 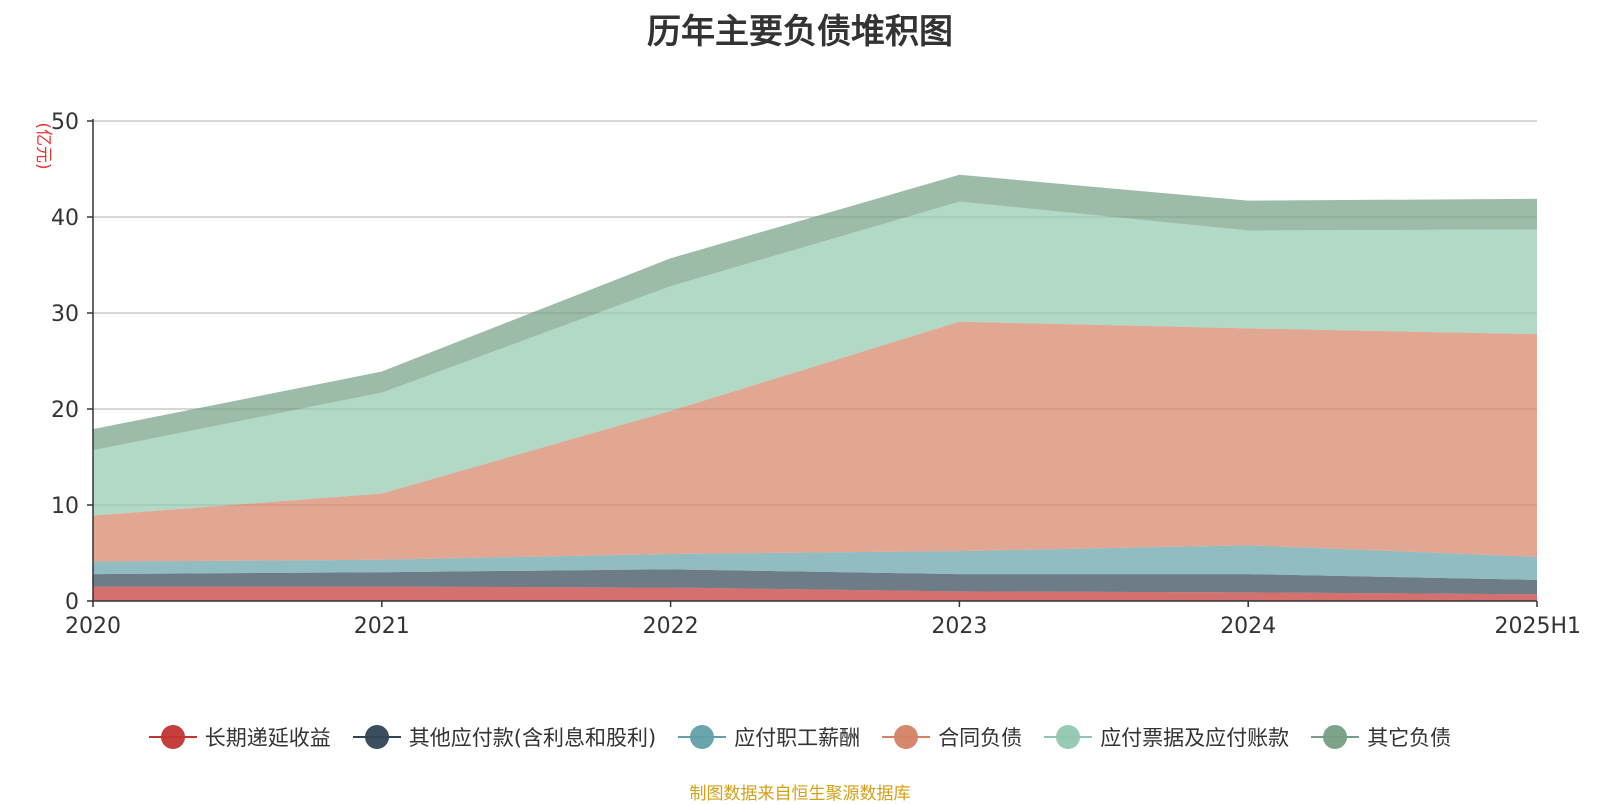 I want to click on legend-label: 应付职工薪酬, so click(x=797, y=738).